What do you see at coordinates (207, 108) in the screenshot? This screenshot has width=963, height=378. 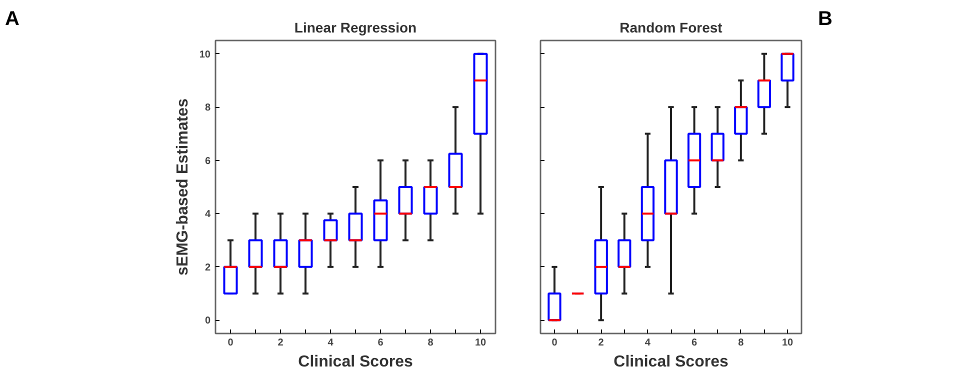 I see `y-tick-label: 8` at bounding box center [207, 108].